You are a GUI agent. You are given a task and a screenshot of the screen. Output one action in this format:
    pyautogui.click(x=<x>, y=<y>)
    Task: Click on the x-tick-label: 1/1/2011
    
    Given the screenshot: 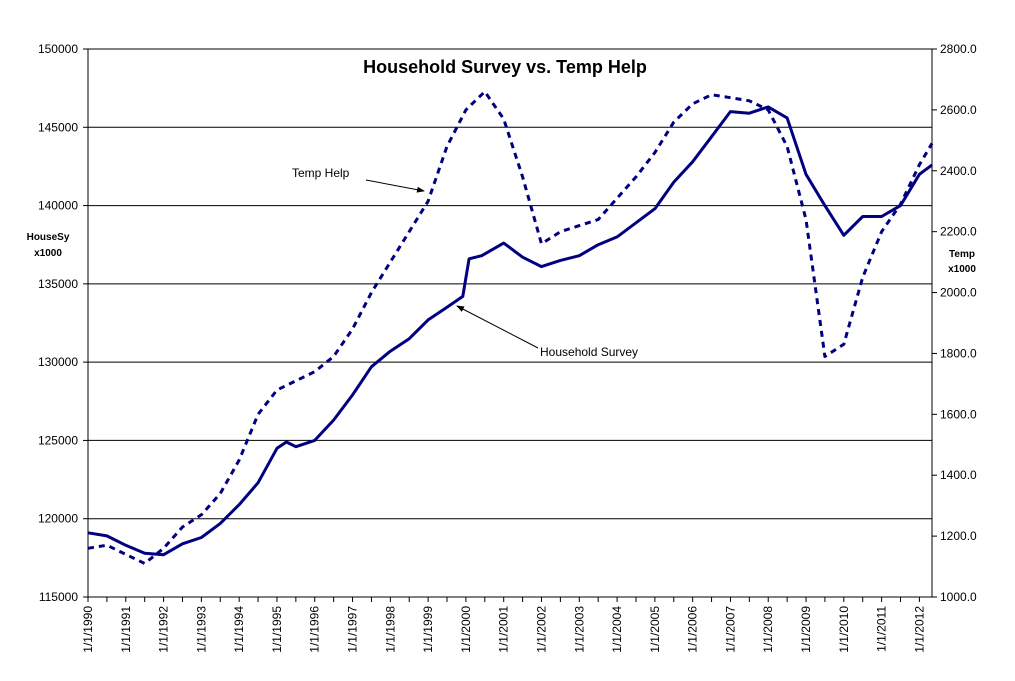 What is the action you would take?
    pyautogui.click(x=882, y=629)
    